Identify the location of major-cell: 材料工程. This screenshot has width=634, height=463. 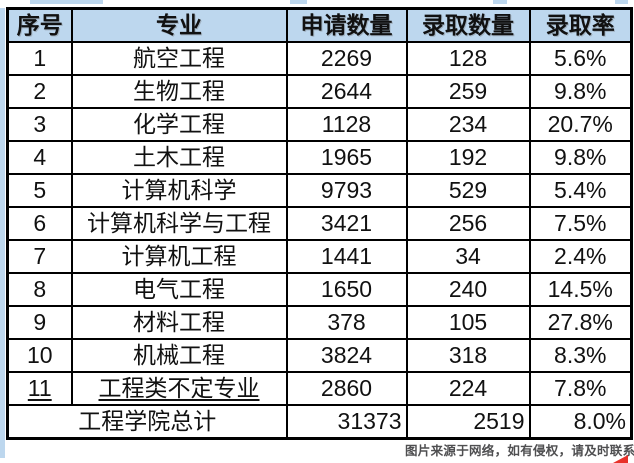
(179, 322).